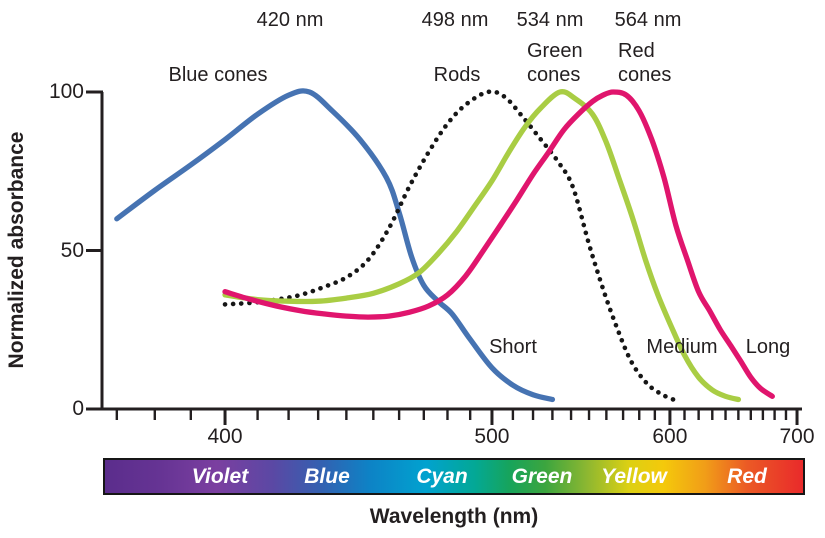  Describe the element at coordinates (634, 476) in the screenshot. I see `spectrum-label-yellow: Yellow` at that location.